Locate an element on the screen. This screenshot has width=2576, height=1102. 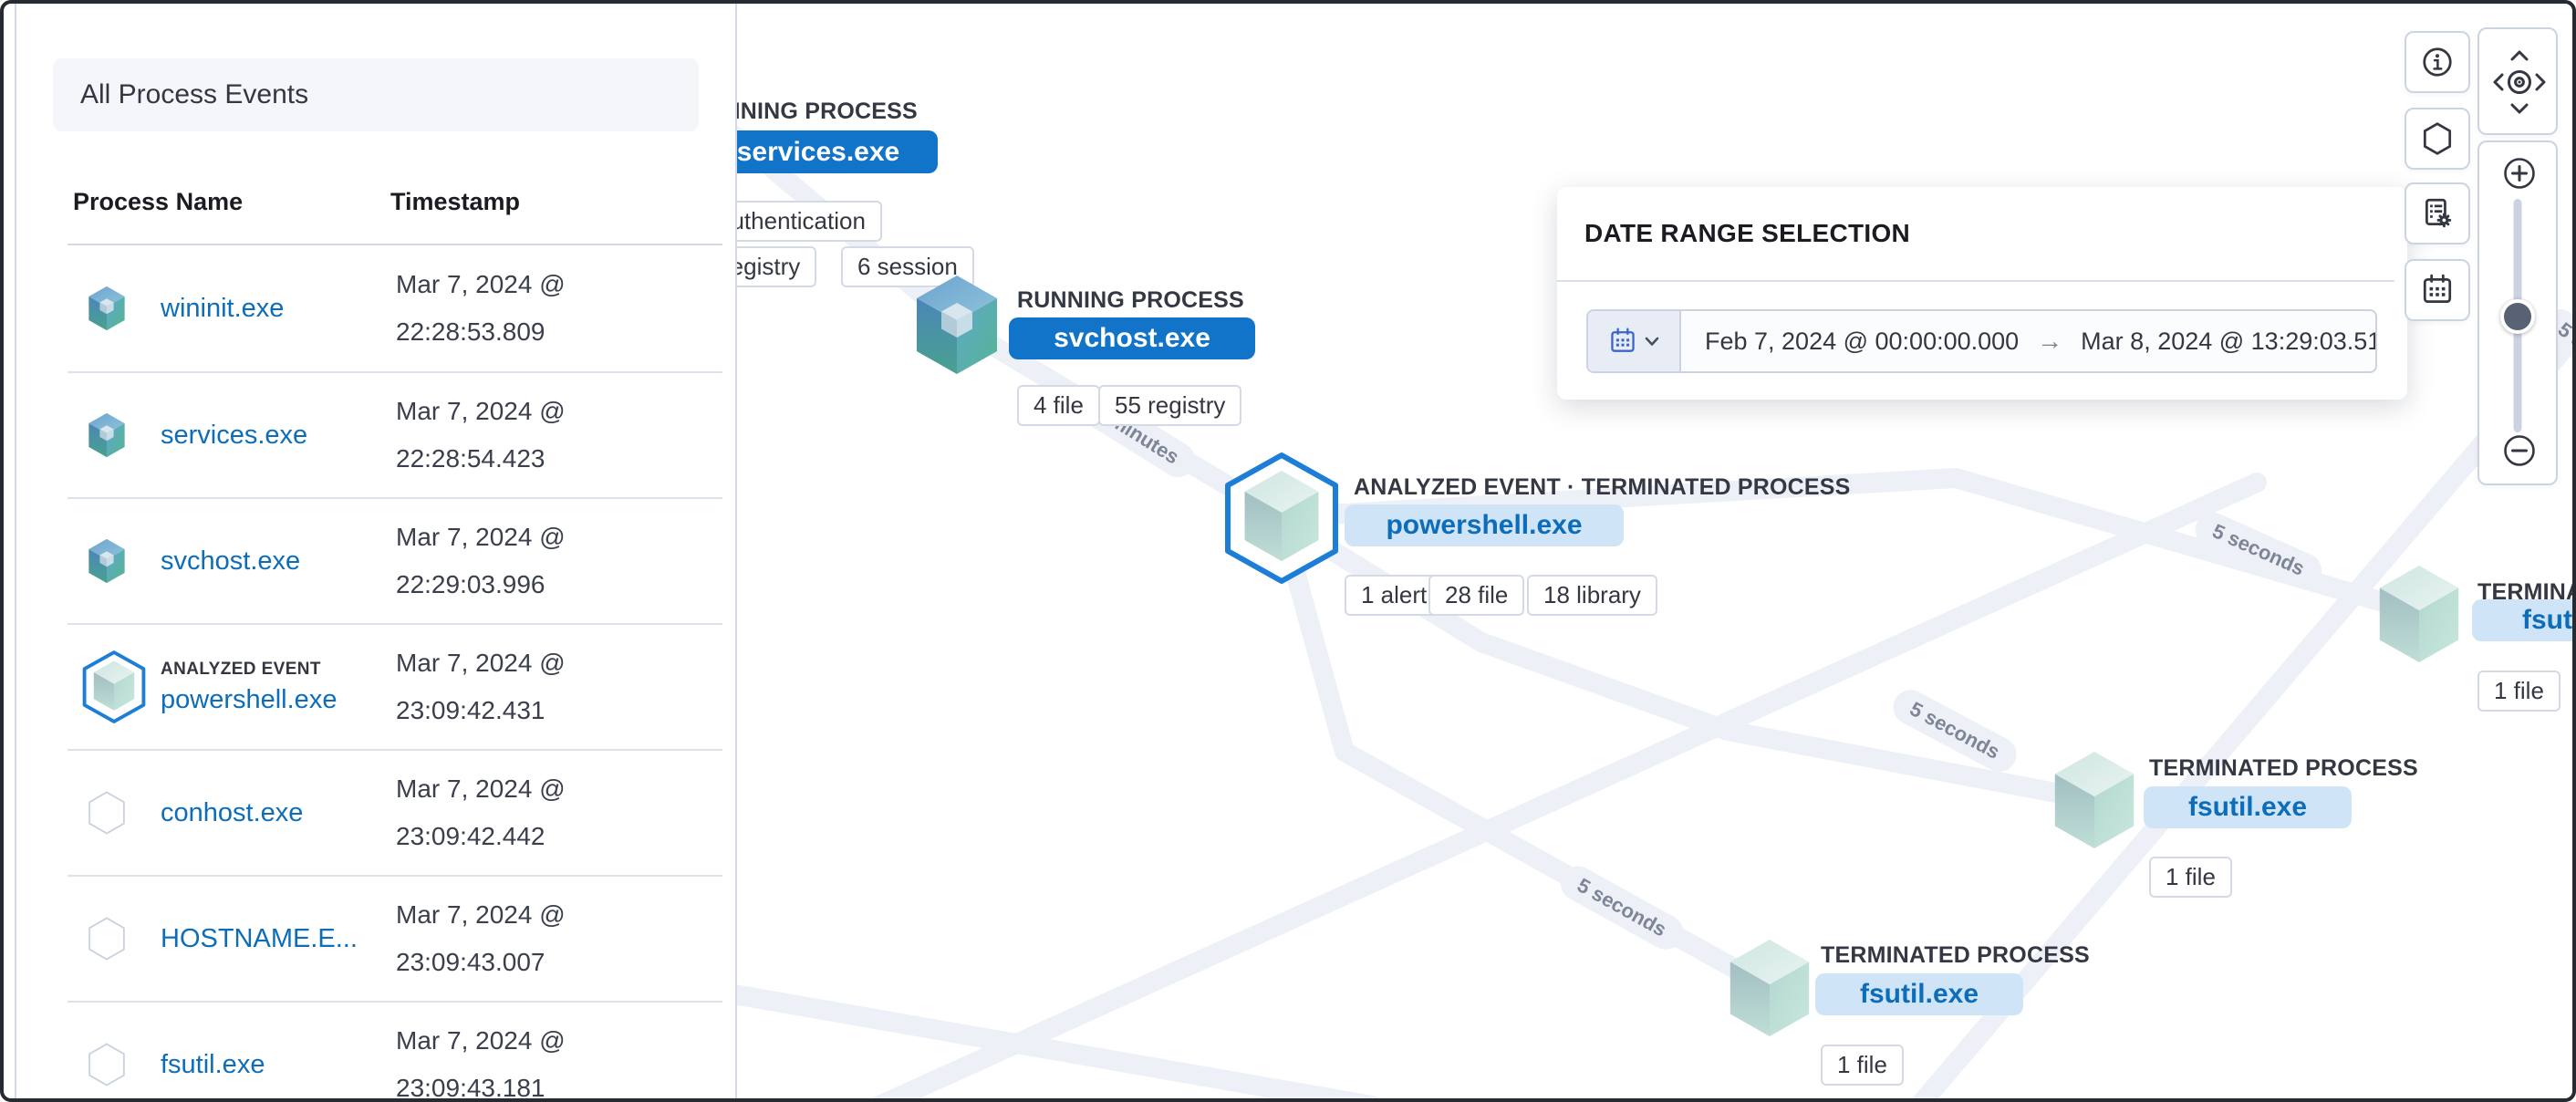
table-row: HOSTNAME.E... Mar 7, 2024 @ 23:09:43.007 is located at coordinates (395, 938).